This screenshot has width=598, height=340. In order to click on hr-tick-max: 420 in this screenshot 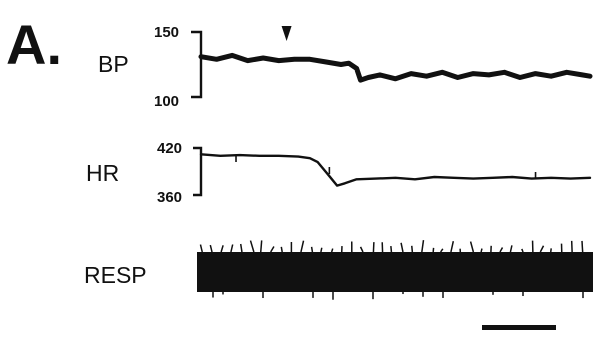, I will do `click(169, 148)`.